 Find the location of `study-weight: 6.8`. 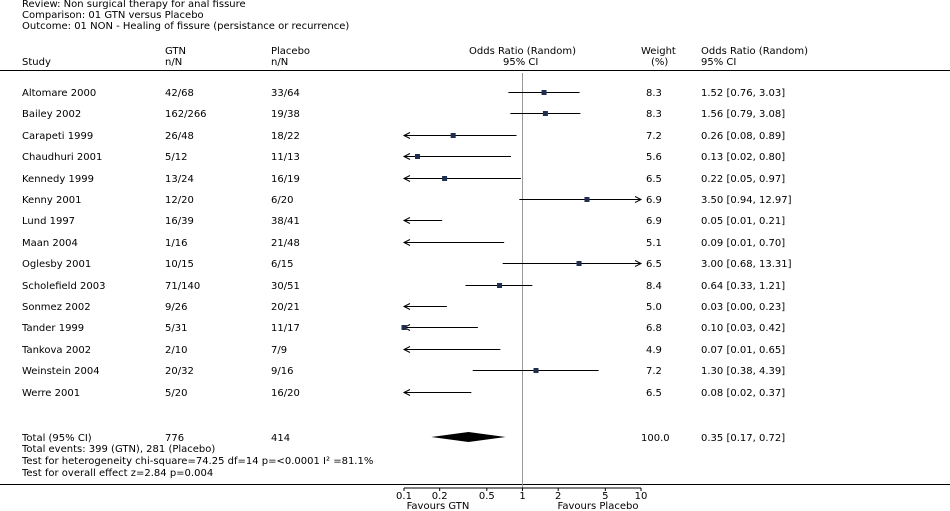

study-weight: 6.8 is located at coordinates (654, 328).